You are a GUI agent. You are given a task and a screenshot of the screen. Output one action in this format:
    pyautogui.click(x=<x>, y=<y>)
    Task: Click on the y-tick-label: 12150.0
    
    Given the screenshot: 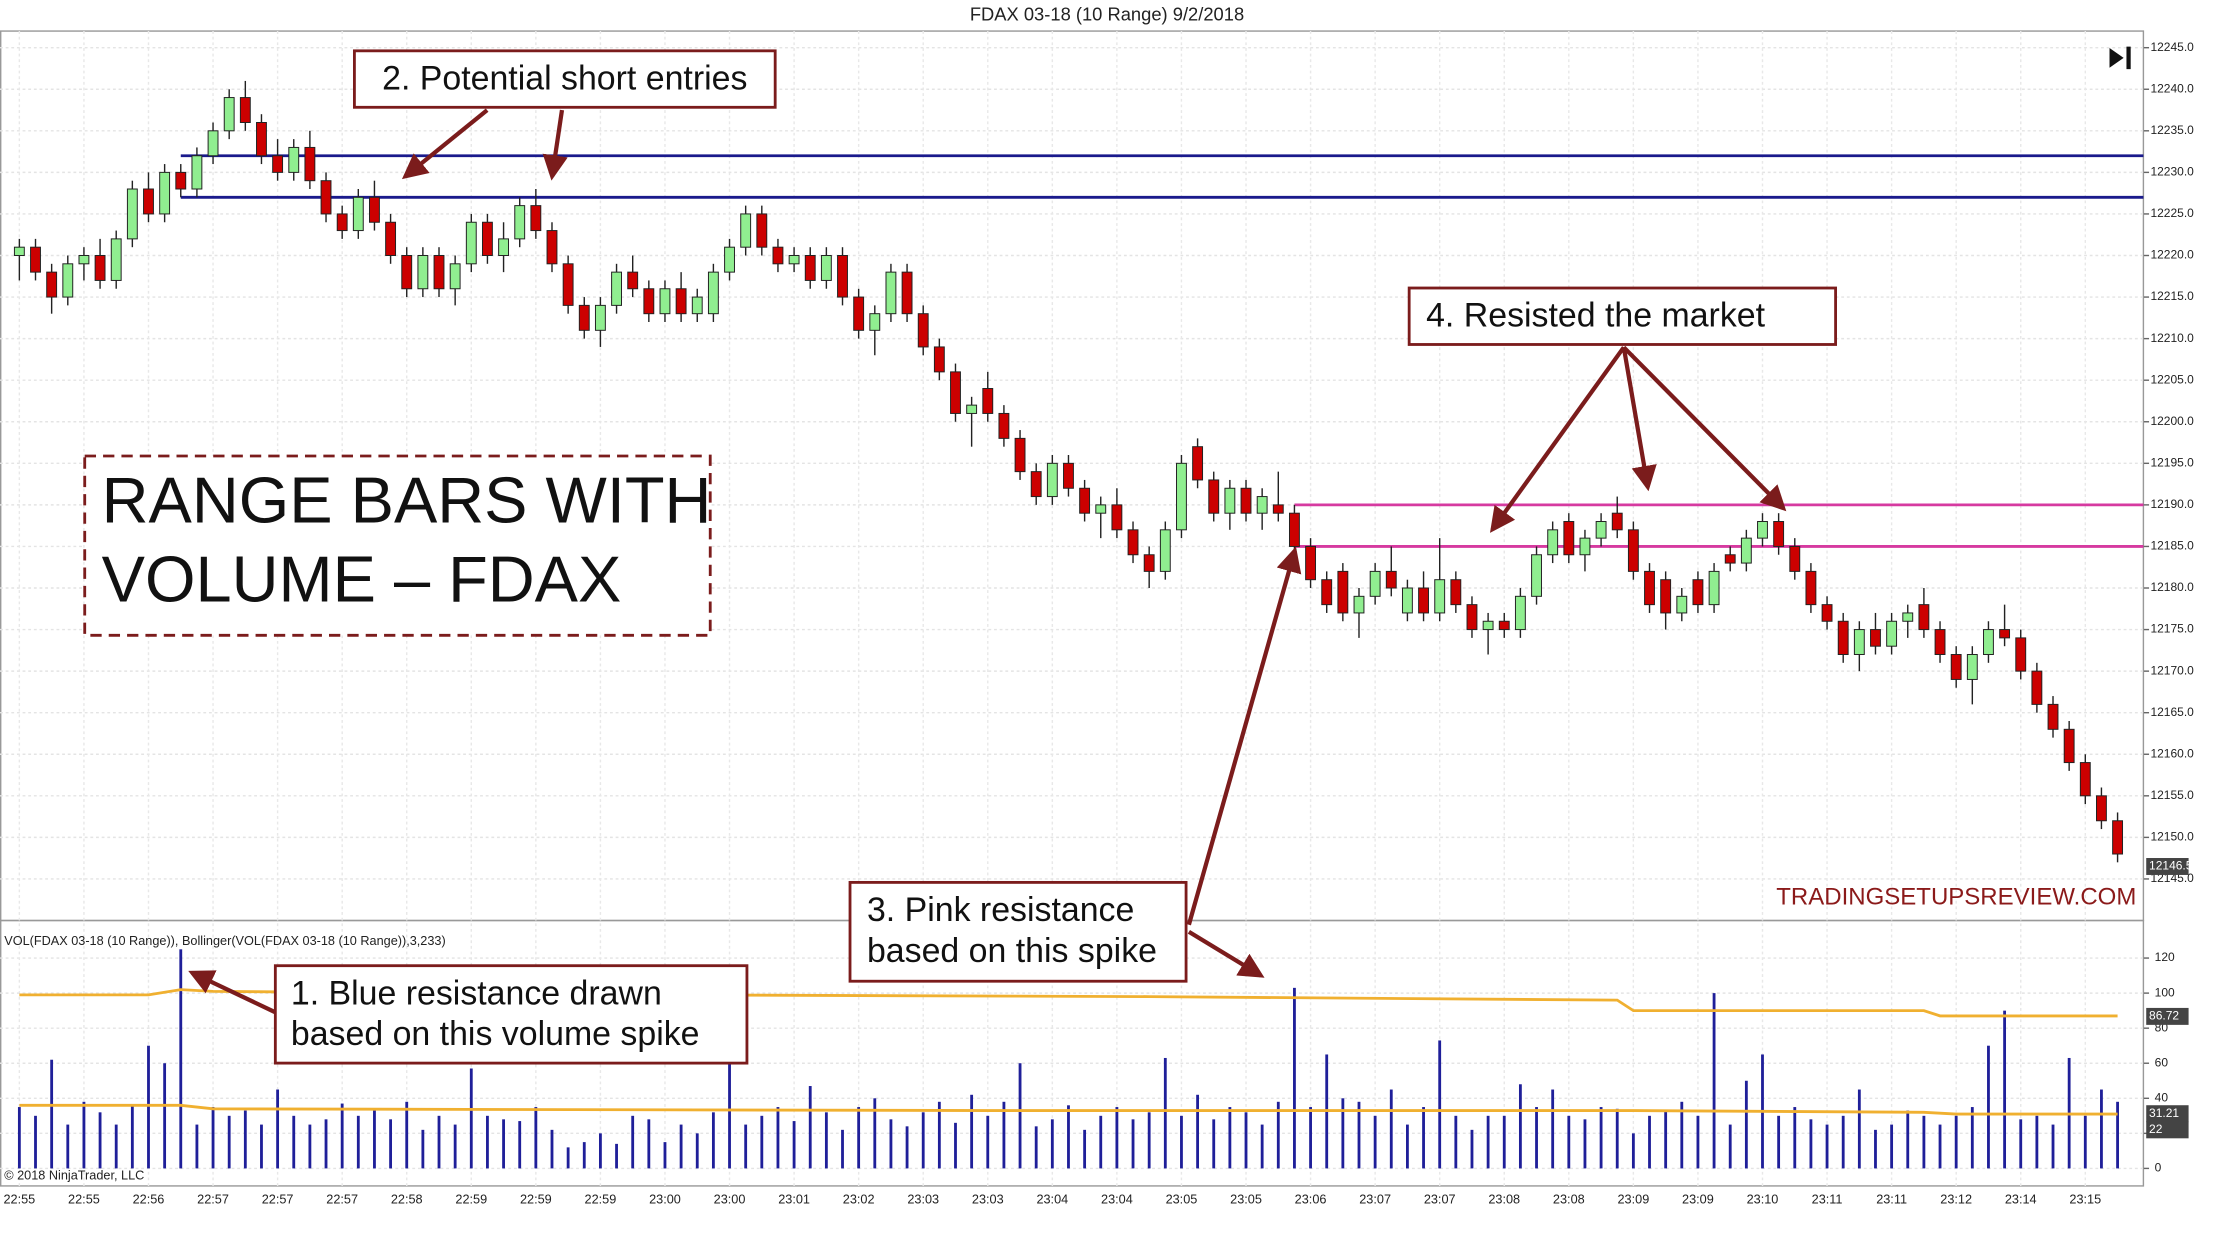 What is the action you would take?
    pyautogui.click(x=2172, y=837)
    